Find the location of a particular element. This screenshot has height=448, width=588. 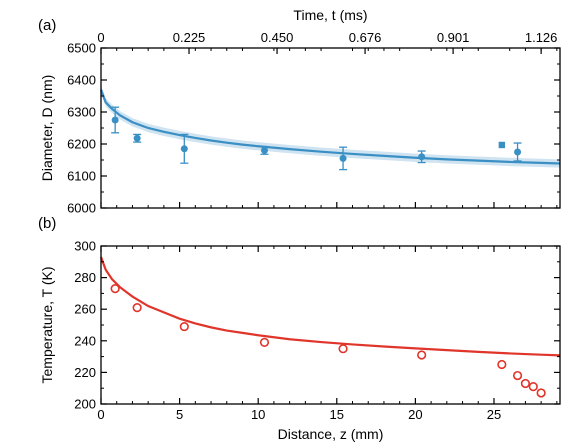

y-tick-label: 6400 is located at coordinates (81, 80).